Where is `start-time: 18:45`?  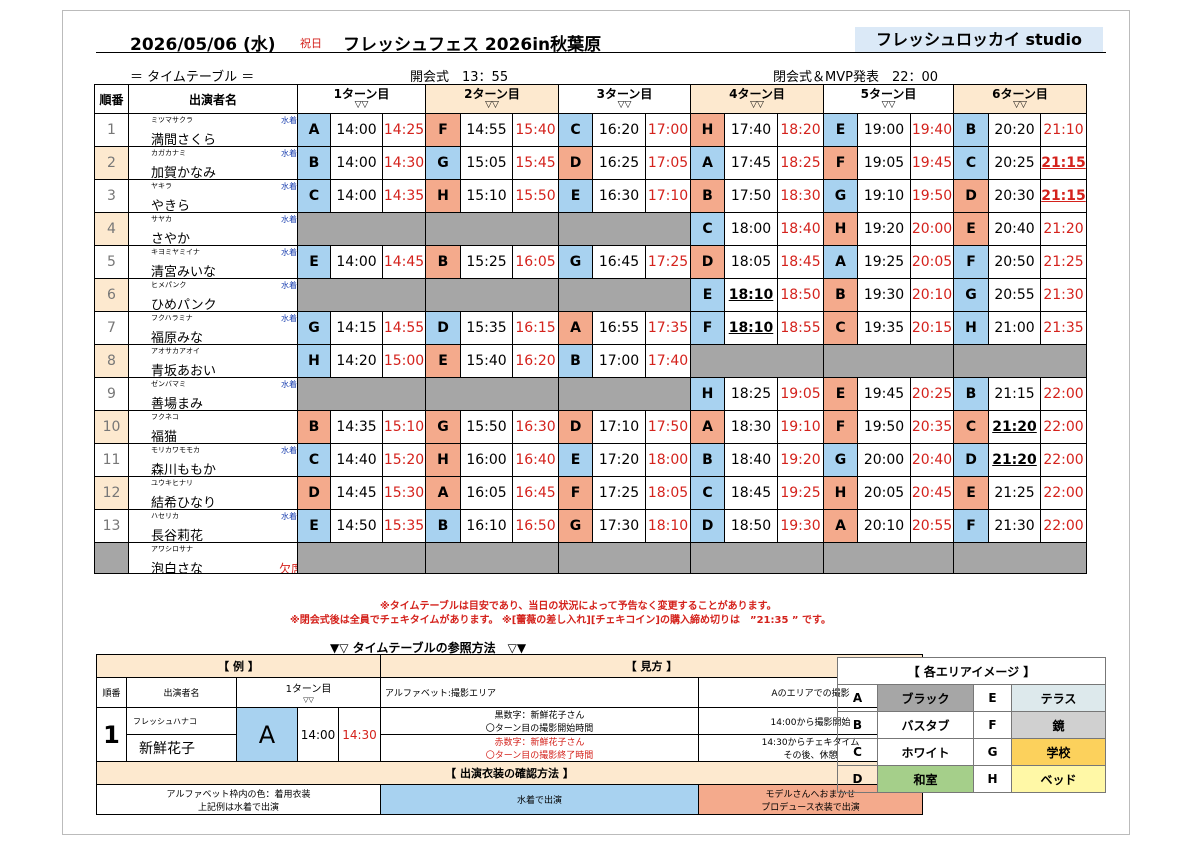 start-time: 18:45 is located at coordinates (751, 493).